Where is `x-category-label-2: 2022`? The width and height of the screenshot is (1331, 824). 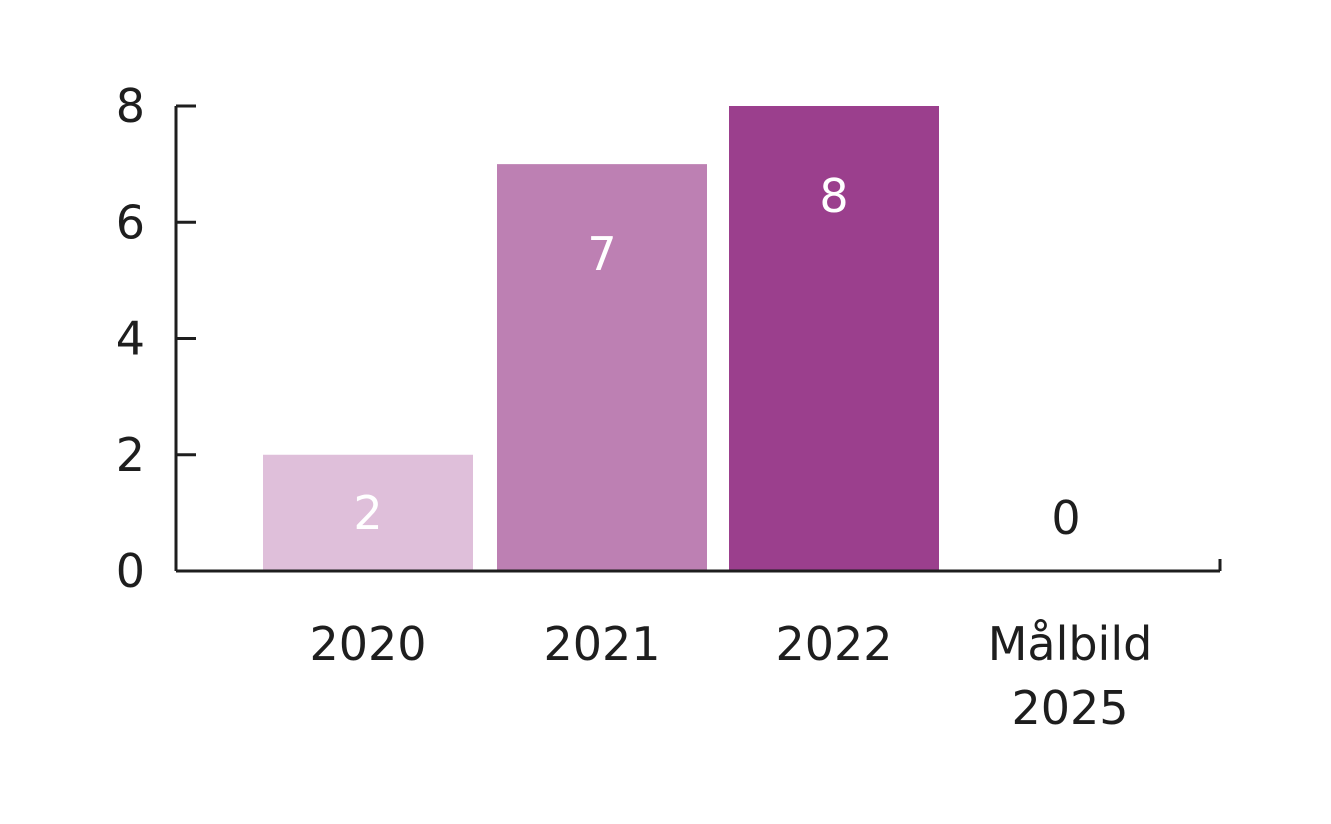
x-category-label-2: 2022 is located at coordinates (833, 644).